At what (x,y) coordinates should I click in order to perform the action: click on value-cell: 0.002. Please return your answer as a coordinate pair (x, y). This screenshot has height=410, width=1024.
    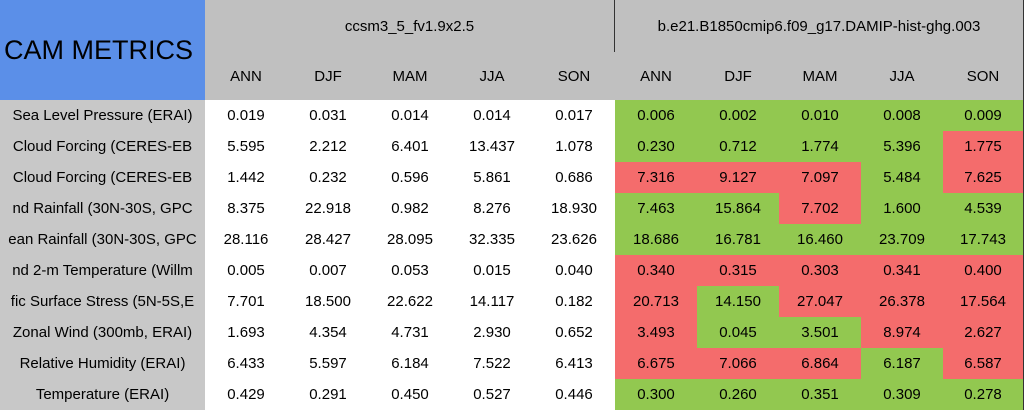
    Looking at the image, I should click on (738, 116).